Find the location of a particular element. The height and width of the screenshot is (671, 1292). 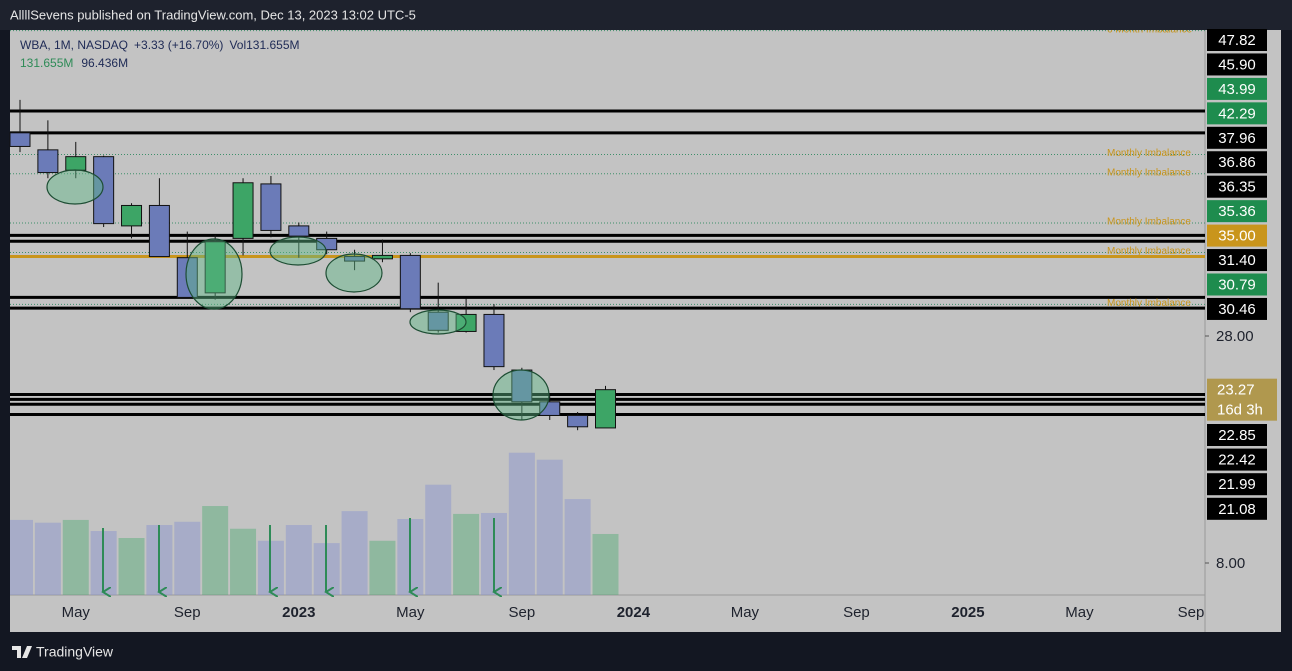

volume-header: Vol131.655M is located at coordinates (264, 45).